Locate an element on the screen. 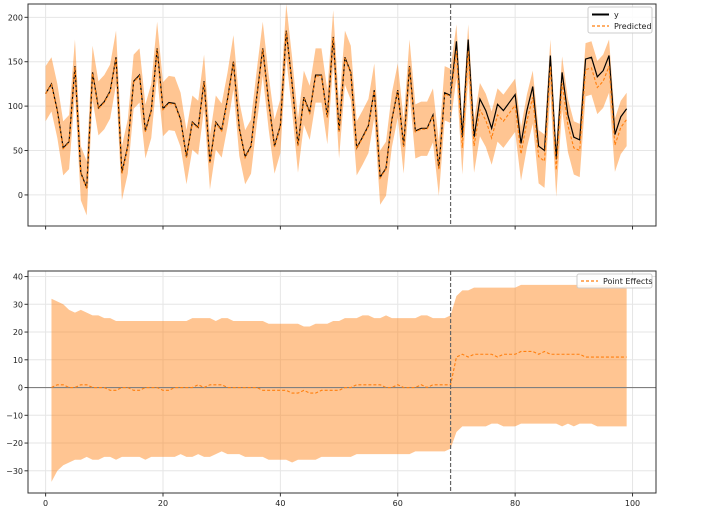 The width and height of the screenshot is (726, 526). top-ytick-label-2: 100 is located at coordinates (15, 106).